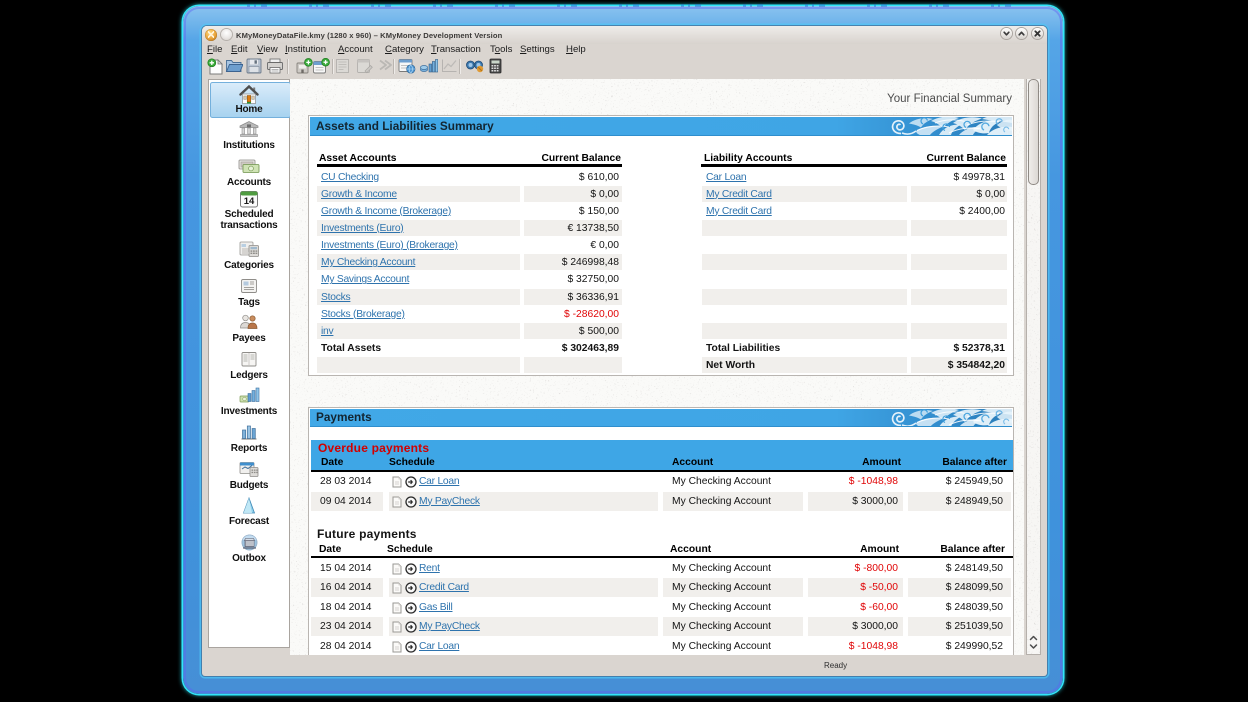 The width and height of the screenshot is (1248, 702). Describe the element at coordinates (249, 201) in the screenshot. I see `svg-text: 14` at that location.